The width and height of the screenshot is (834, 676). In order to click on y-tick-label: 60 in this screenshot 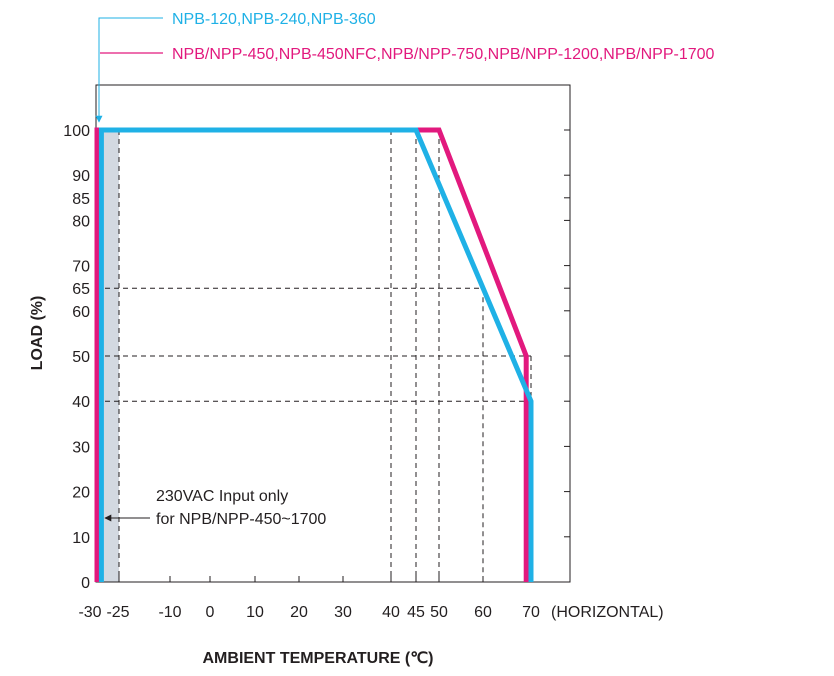, I will do `click(81, 312)`.